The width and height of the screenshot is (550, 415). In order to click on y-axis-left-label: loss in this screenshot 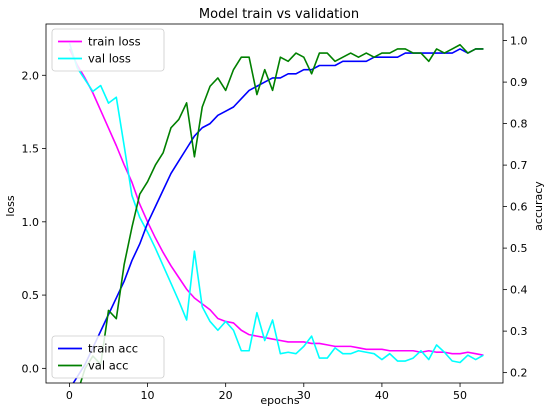, I will do `click(10, 206)`.